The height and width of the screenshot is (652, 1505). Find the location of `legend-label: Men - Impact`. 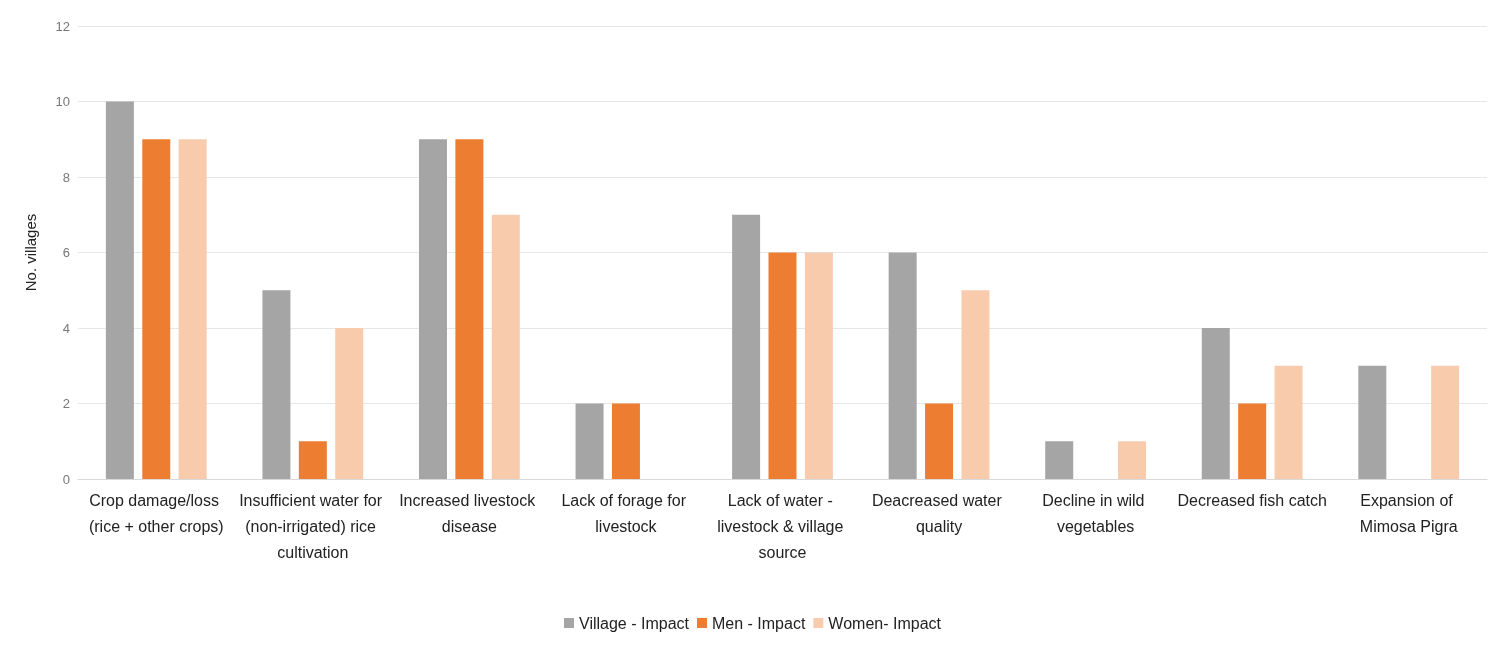

legend-label: Men - Impact is located at coordinates (759, 623).